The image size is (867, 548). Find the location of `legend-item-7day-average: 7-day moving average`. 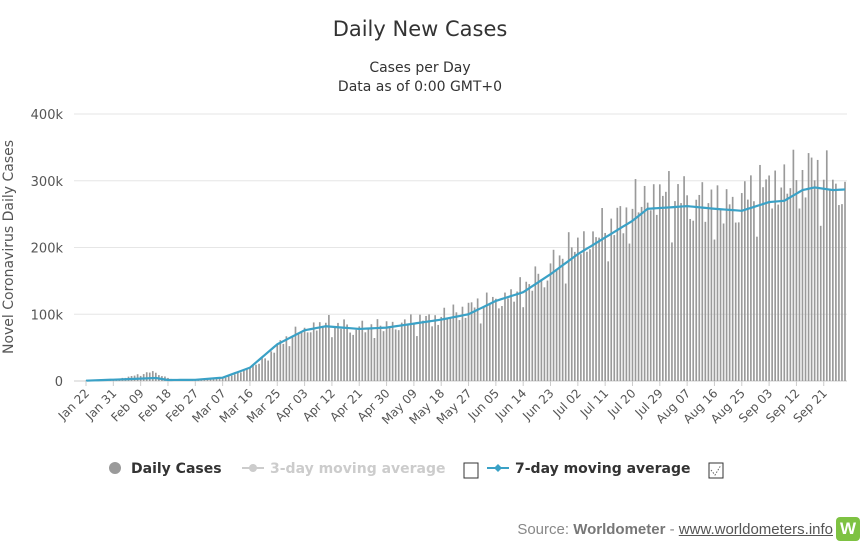

legend-item-7day-average: 7-day moving average is located at coordinates (589, 469).